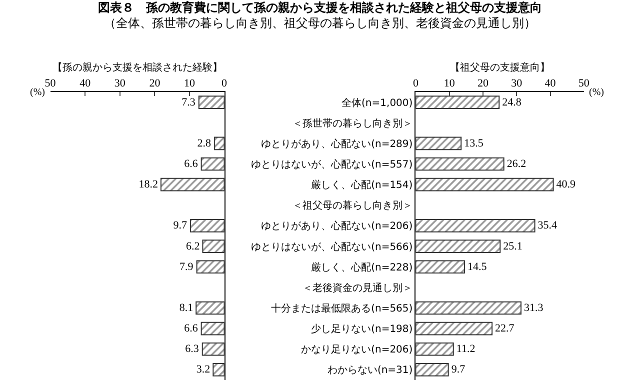 The height and width of the screenshot is (386, 640). I want to click on data-label: 13.5, so click(474, 143).